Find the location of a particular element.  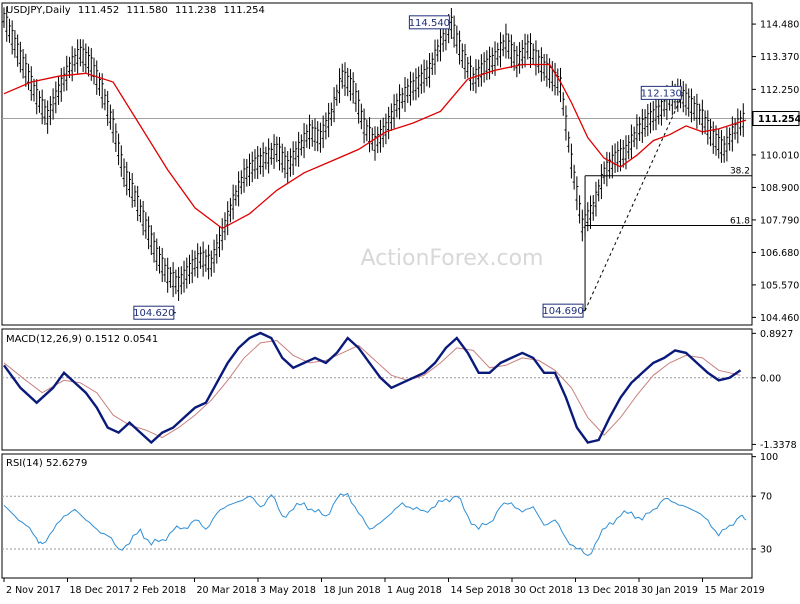

current-price-label: 111.254 is located at coordinates (779, 119).